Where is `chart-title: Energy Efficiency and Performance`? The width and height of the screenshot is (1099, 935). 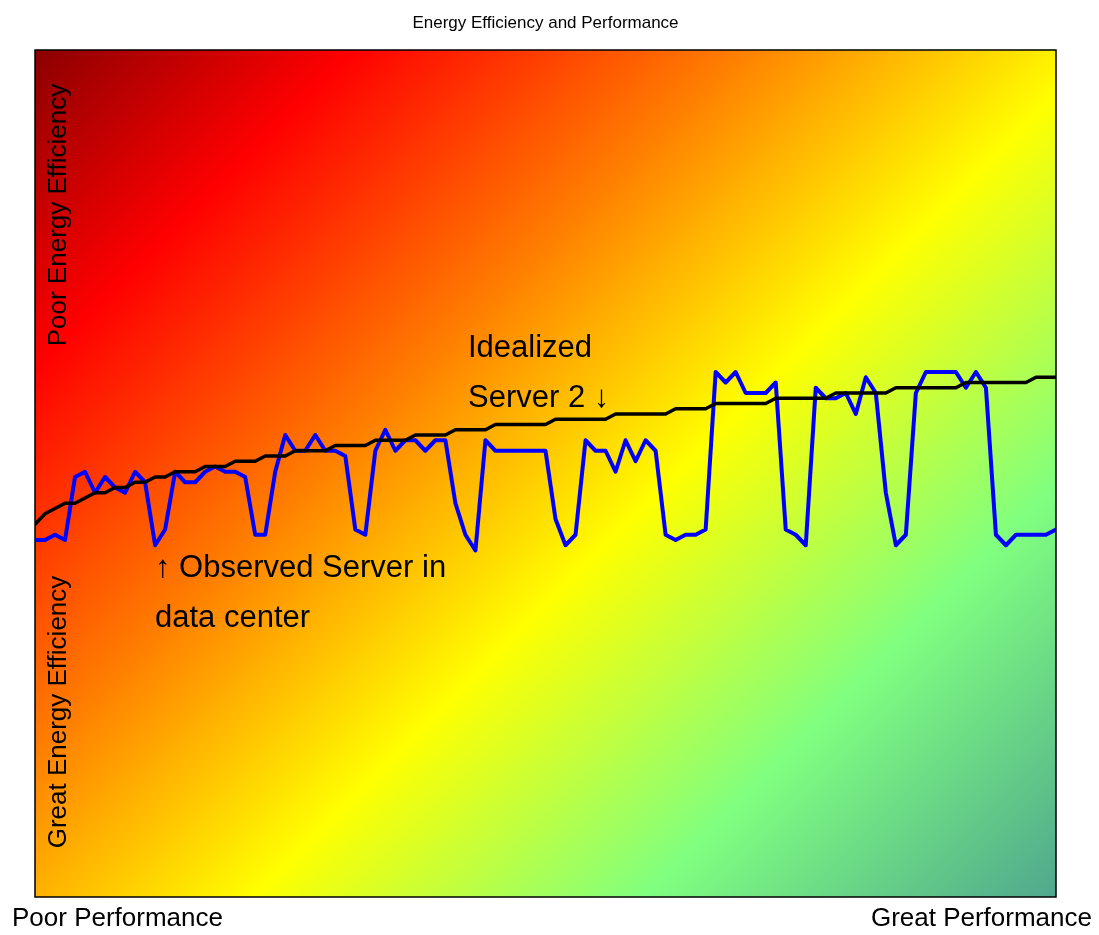 chart-title: Energy Efficiency and Performance is located at coordinates (545, 22).